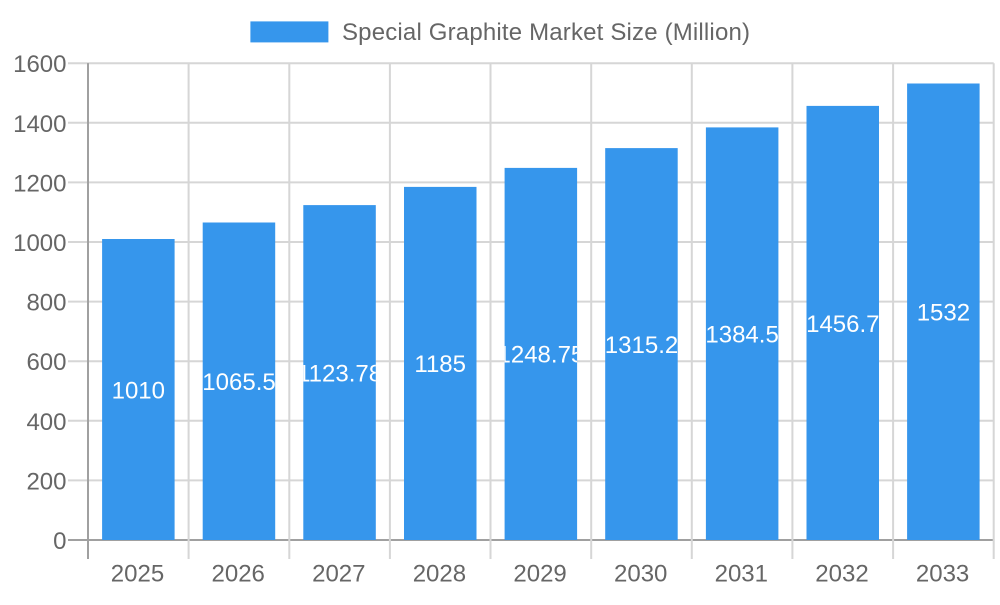 This screenshot has width=1000, height=605. What do you see at coordinates (238, 574) in the screenshot?
I see `svg-text: 2026` at bounding box center [238, 574].